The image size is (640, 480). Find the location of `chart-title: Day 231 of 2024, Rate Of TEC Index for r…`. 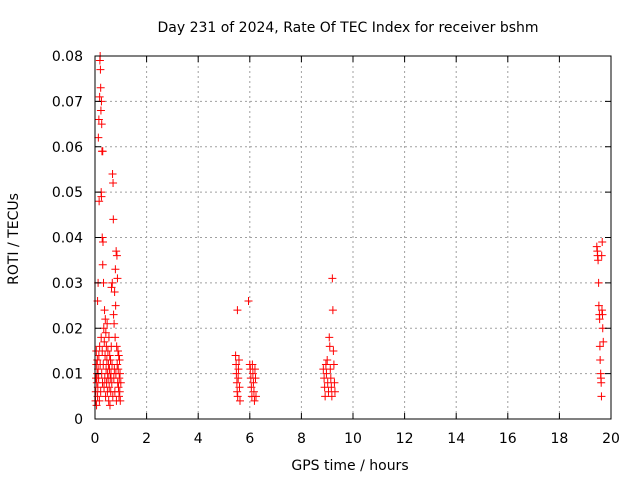

chart-title: Day 231 of 2024, Rate Of TEC Index for r… is located at coordinates (347, 28).